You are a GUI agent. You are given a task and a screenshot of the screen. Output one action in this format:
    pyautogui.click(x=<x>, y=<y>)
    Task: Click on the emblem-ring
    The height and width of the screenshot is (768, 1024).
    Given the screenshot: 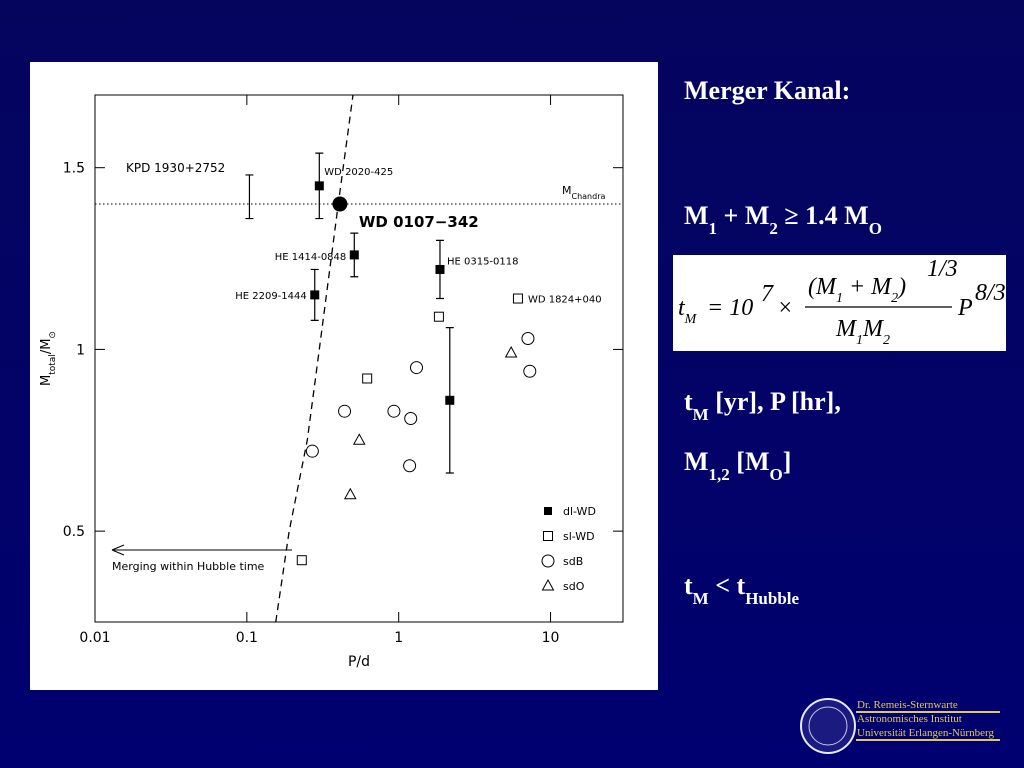 What is the action you would take?
    pyautogui.click(x=828, y=726)
    